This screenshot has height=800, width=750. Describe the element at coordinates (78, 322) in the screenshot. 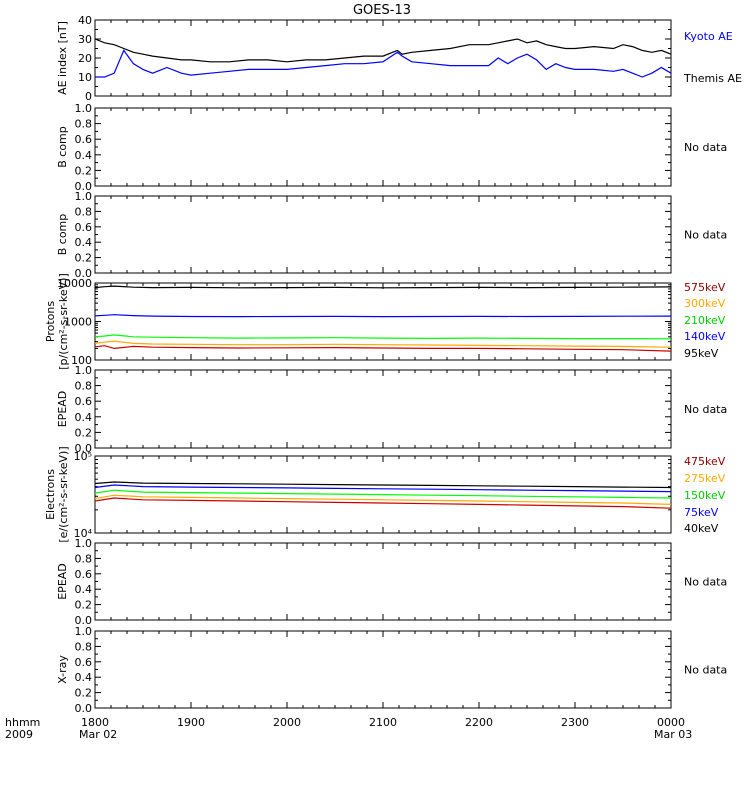

I see `y-tick-label: 1000` at that location.